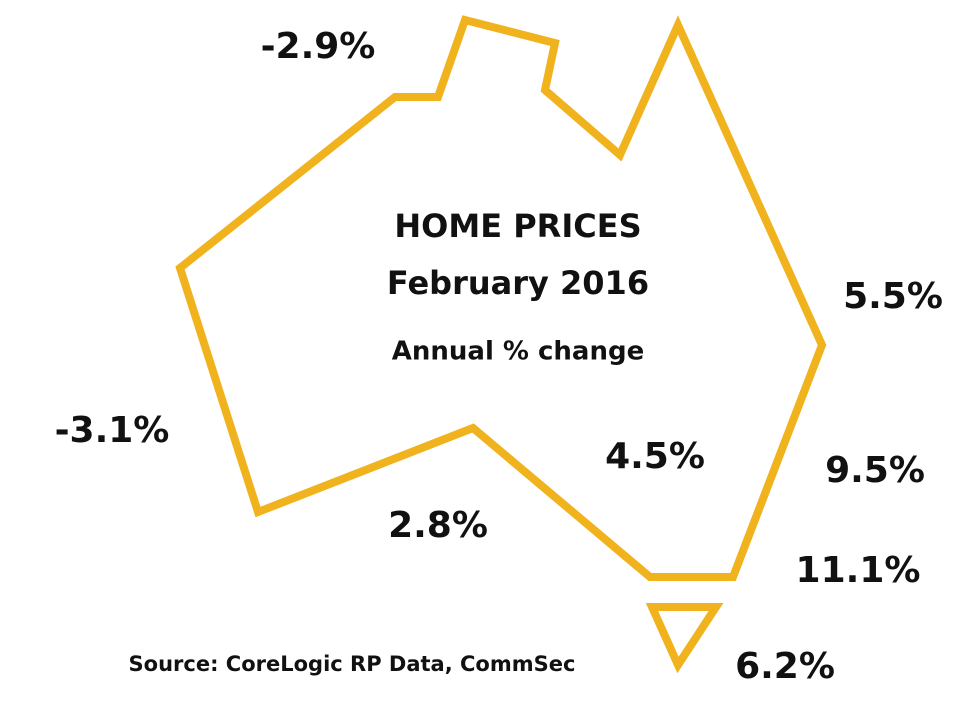 This screenshot has width=970, height=704. I want to click on region-value: -2.9%, so click(318, 46).